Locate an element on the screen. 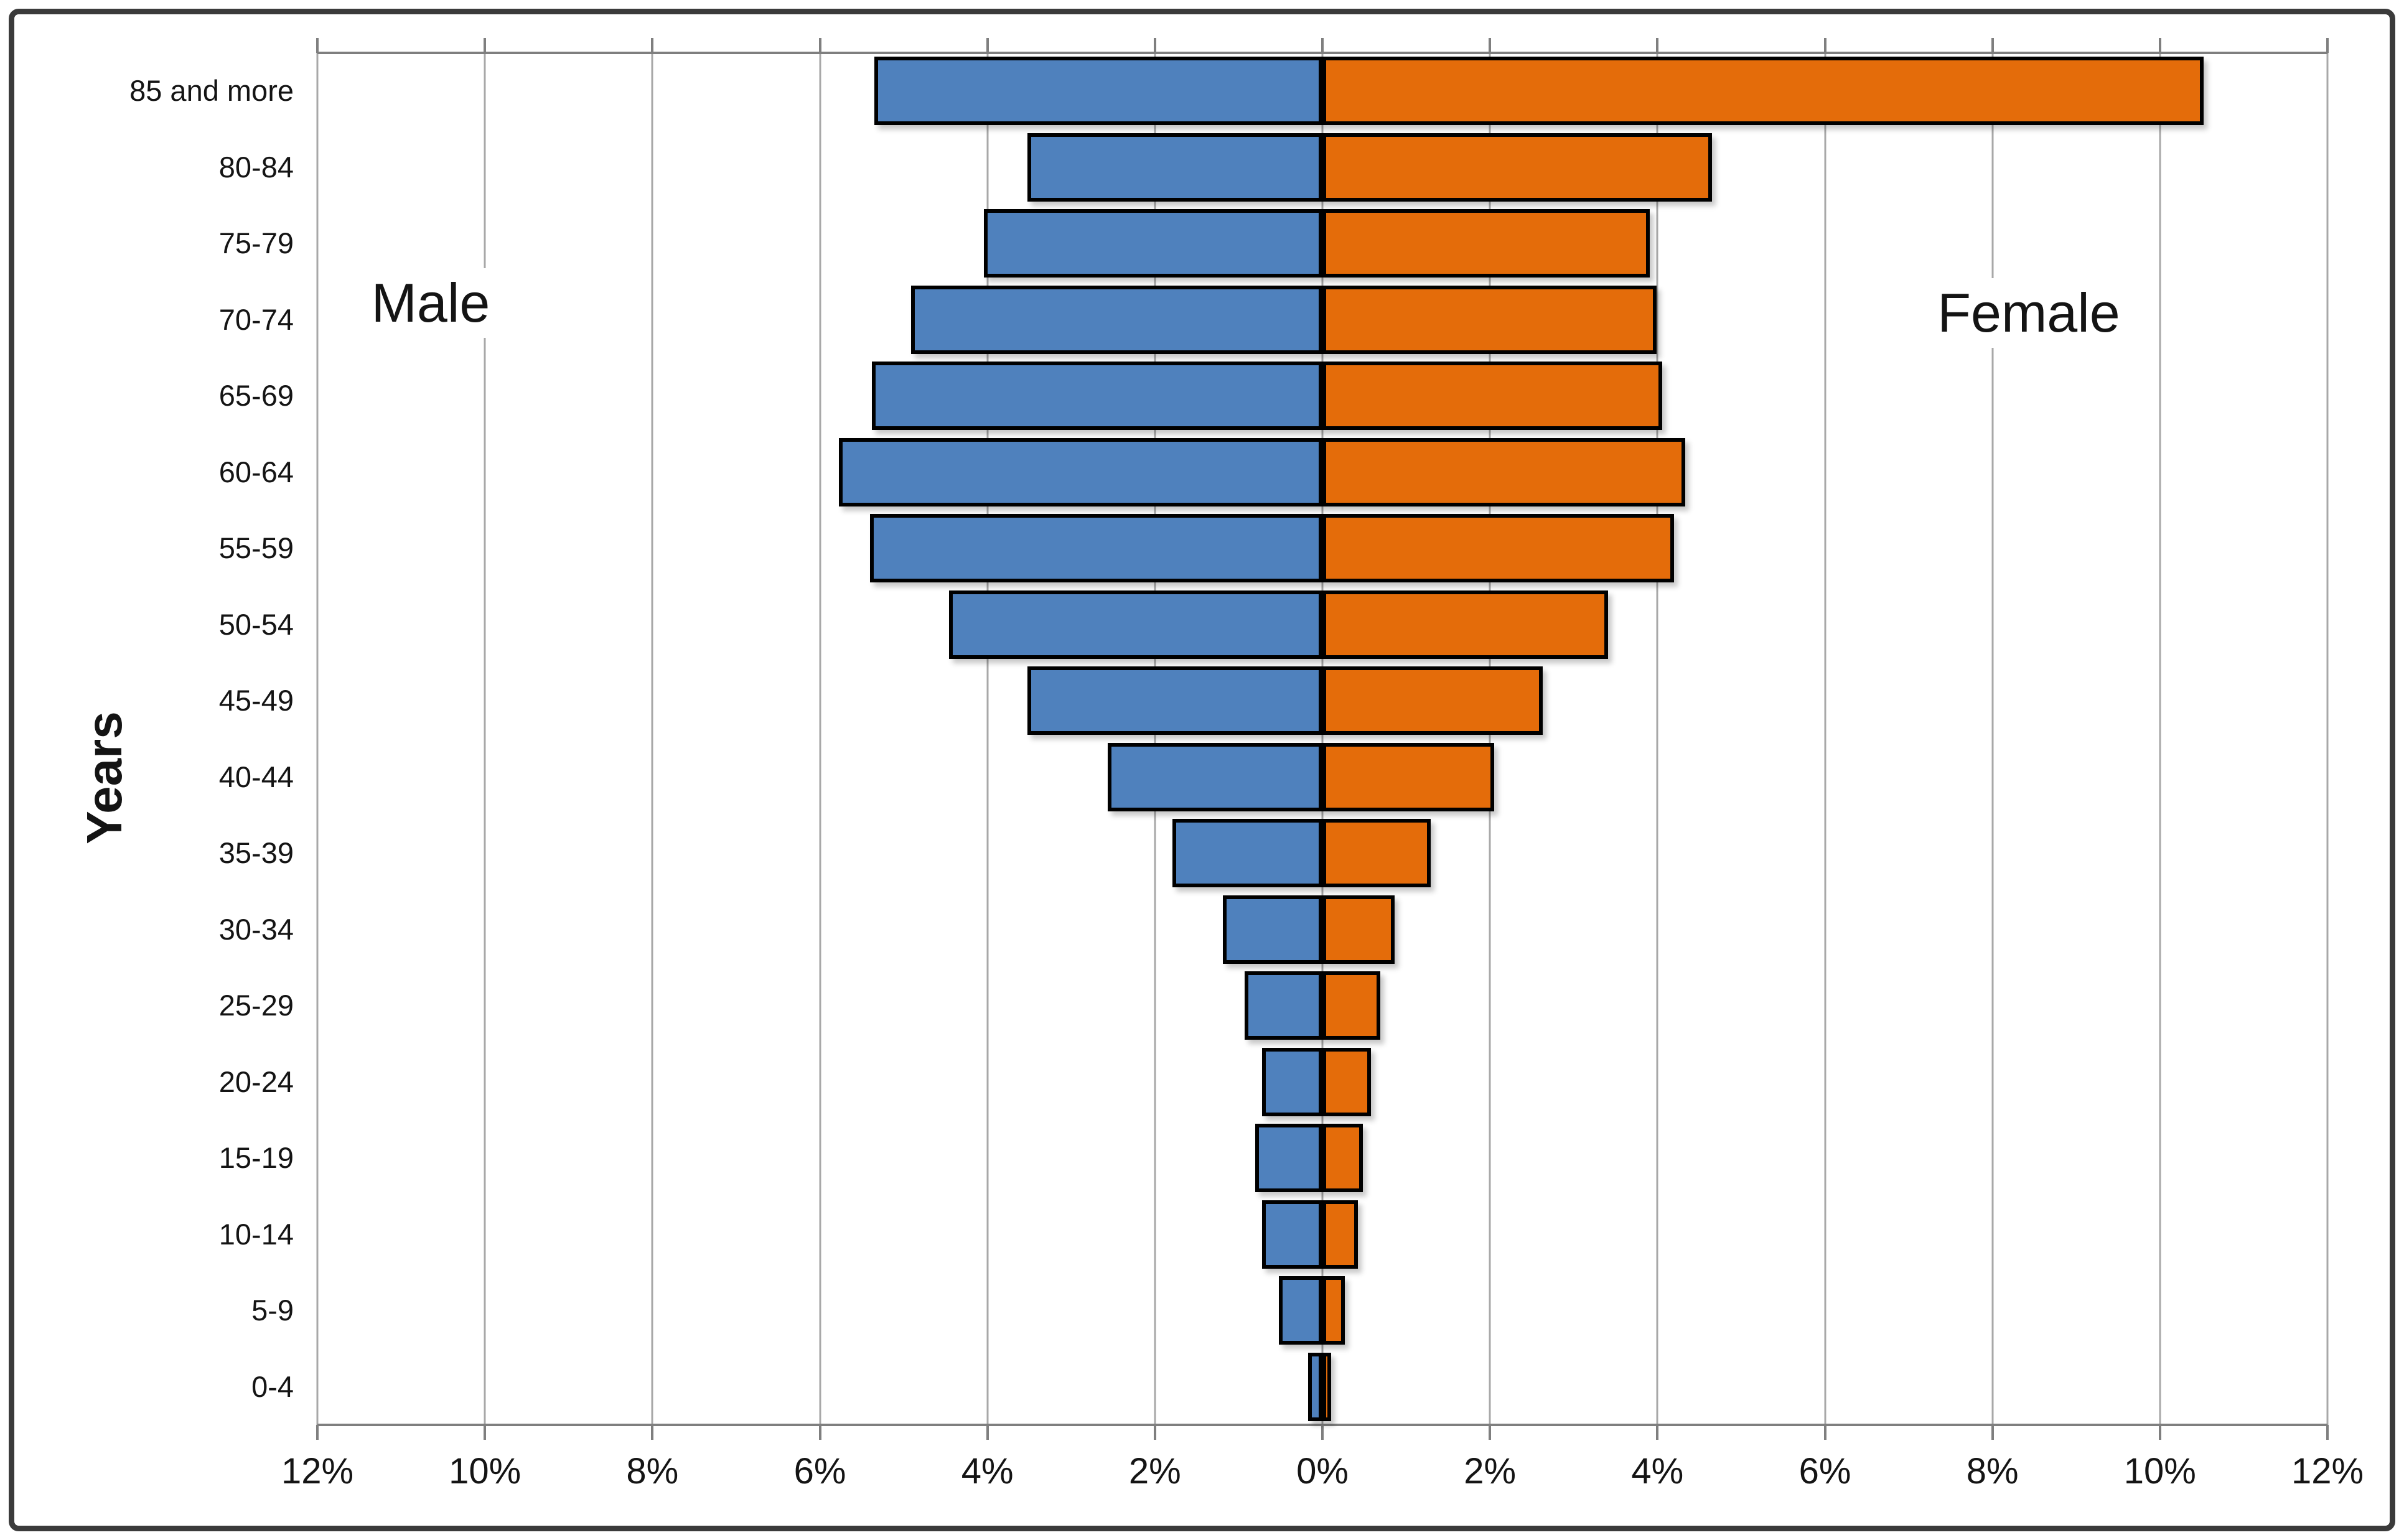 The width and height of the screenshot is (2404, 1540). y-tick-label-75-79: 75-79 is located at coordinates (256, 243).